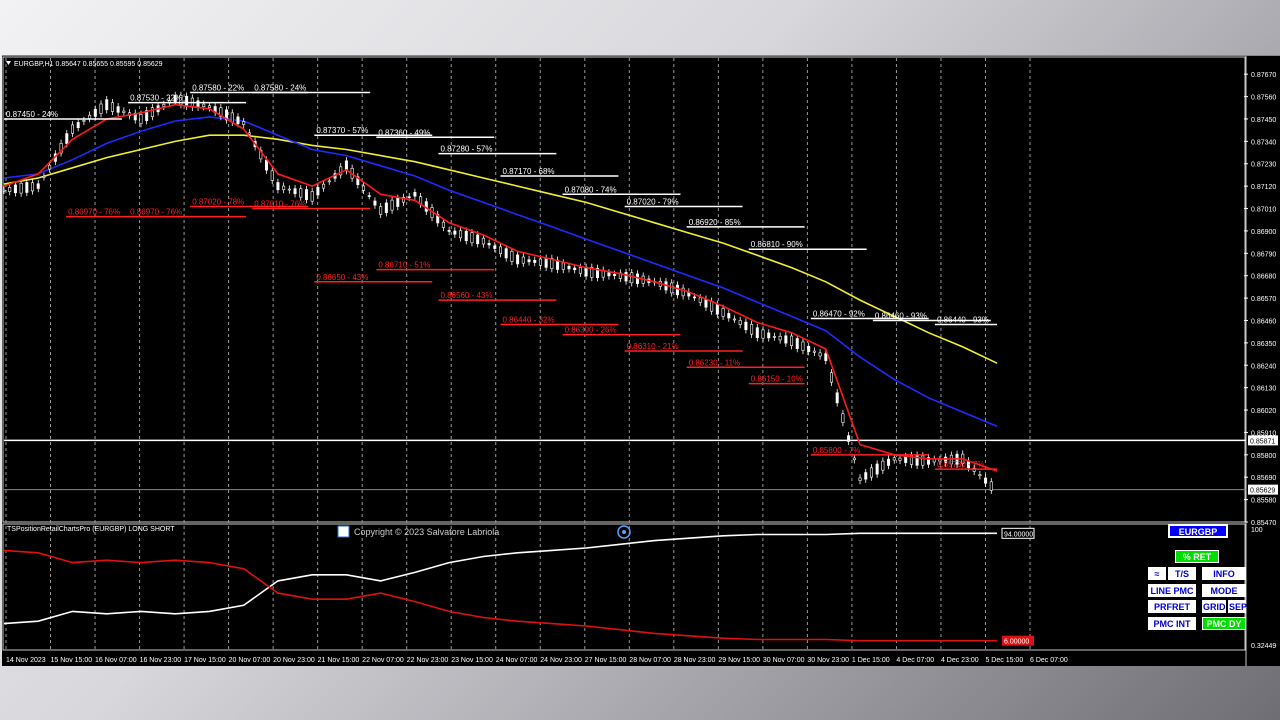 This screenshot has height=720, width=1280. I want to click on time-axis-label: 27 Nov 15:00, so click(606, 660).